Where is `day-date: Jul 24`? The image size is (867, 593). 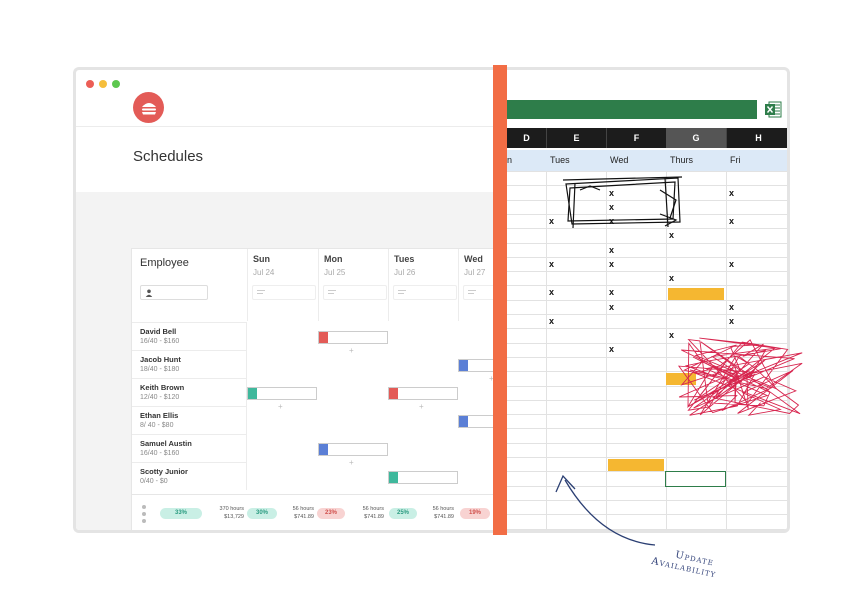 day-date: Jul 24 is located at coordinates (264, 272).